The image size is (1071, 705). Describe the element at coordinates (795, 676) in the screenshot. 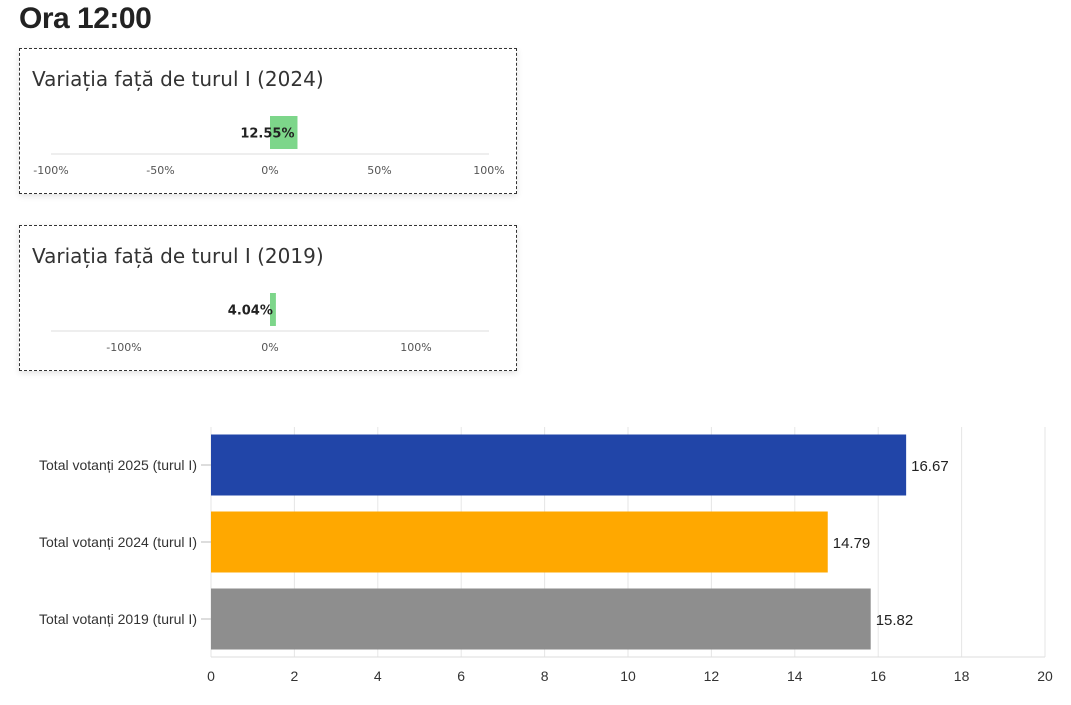

I see `x-tick-label: 14` at that location.